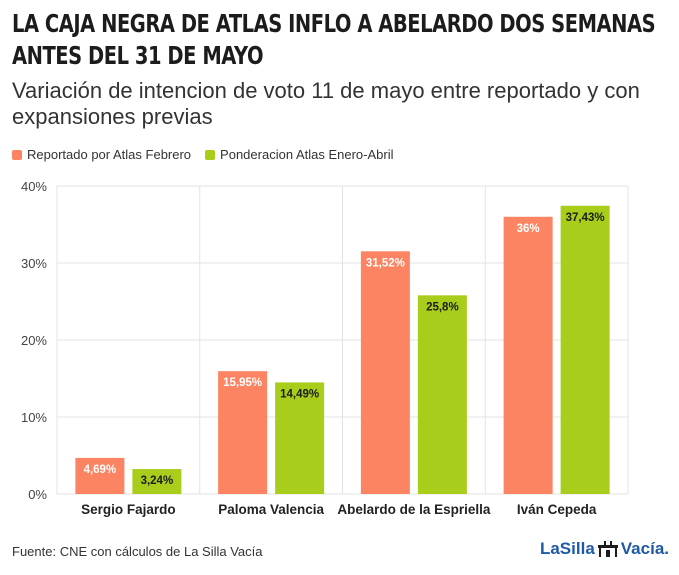 The height and width of the screenshot is (575, 679). Describe the element at coordinates (34, 186) in the screenshot. I see `y-tick-label: 40%` at that location.